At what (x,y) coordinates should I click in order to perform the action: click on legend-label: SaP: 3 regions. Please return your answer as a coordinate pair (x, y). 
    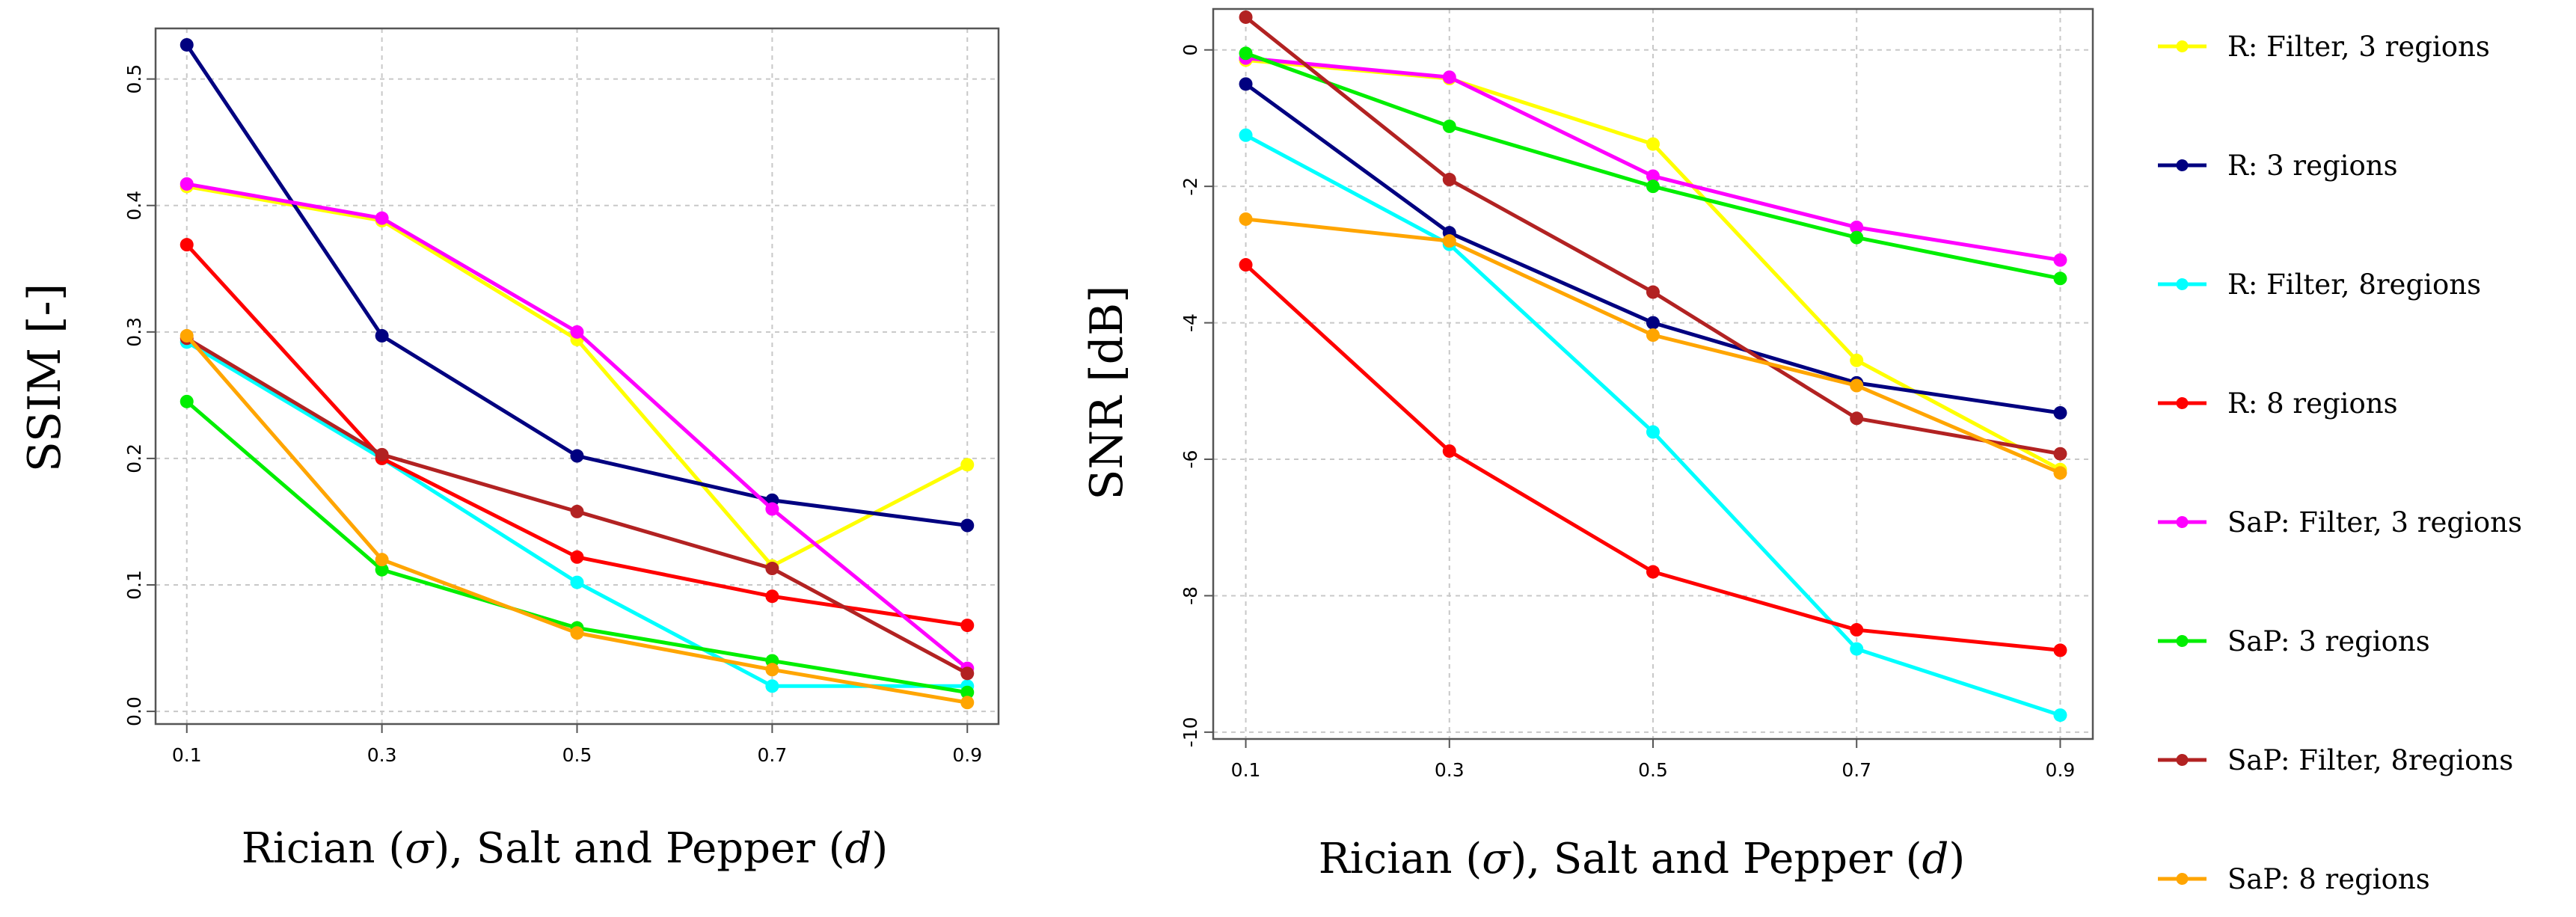
    Looking at the image, I should click on (2328, 641).